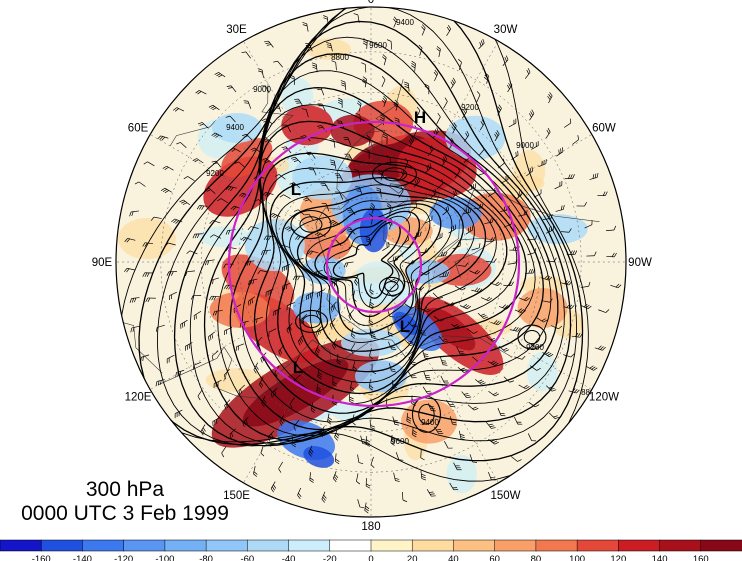 This screenshot has height=561, width=742. Describe the element at coordinates (494, 557) in the screenshot. I see `colorbar-tick-label: 60` at that location.